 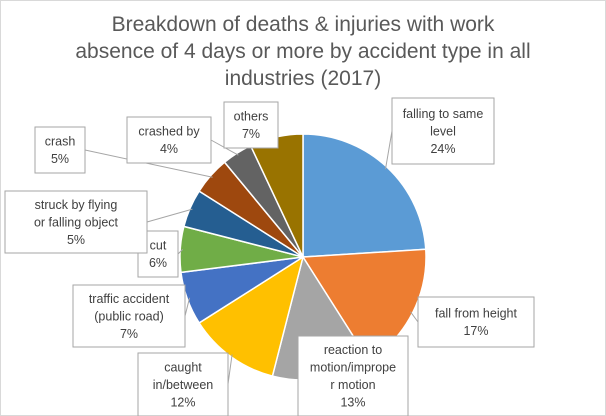 I want to click on data-label-value: 6%, so click(x=158, y=263).